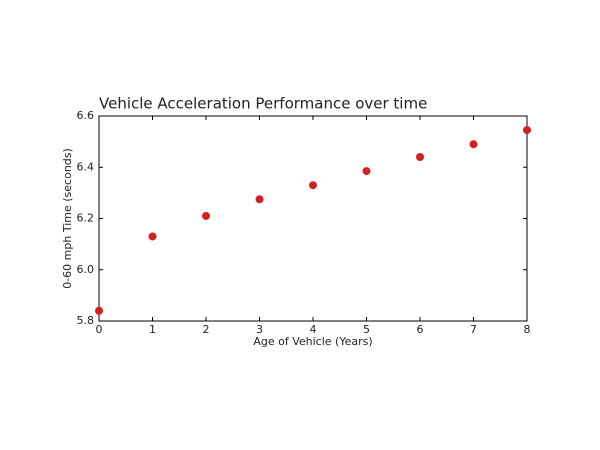  I want to click on x-tick-label: 3, so click(259, 329).